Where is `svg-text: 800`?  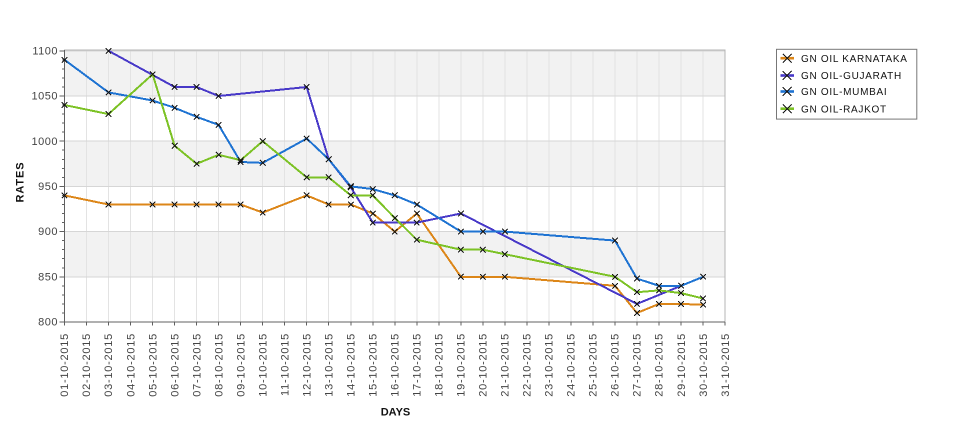
svg-text: 800 is located at coordinates (48, 323).